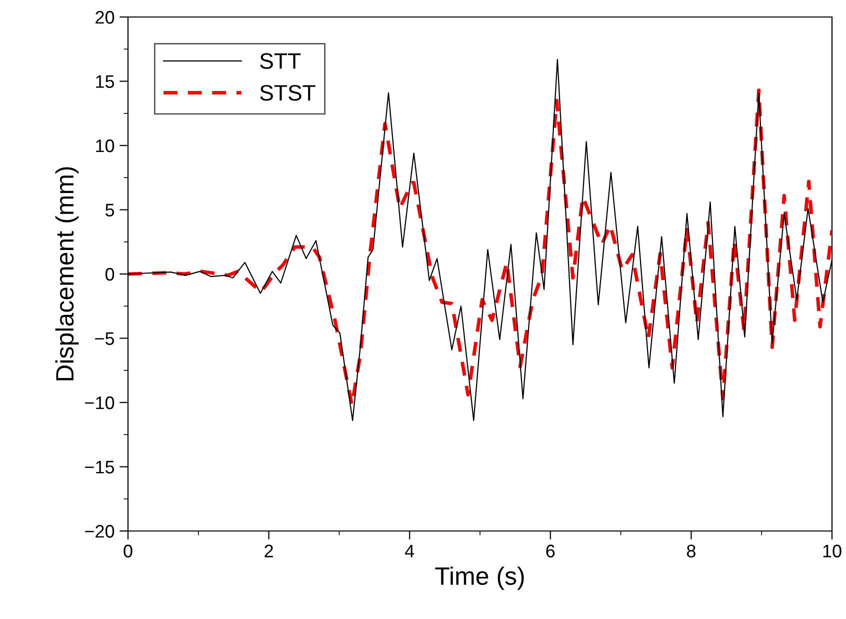  Describe the element at coordinates (479, 578) in the screenshot. I see `x-axis-title: Time (s)` at that location.